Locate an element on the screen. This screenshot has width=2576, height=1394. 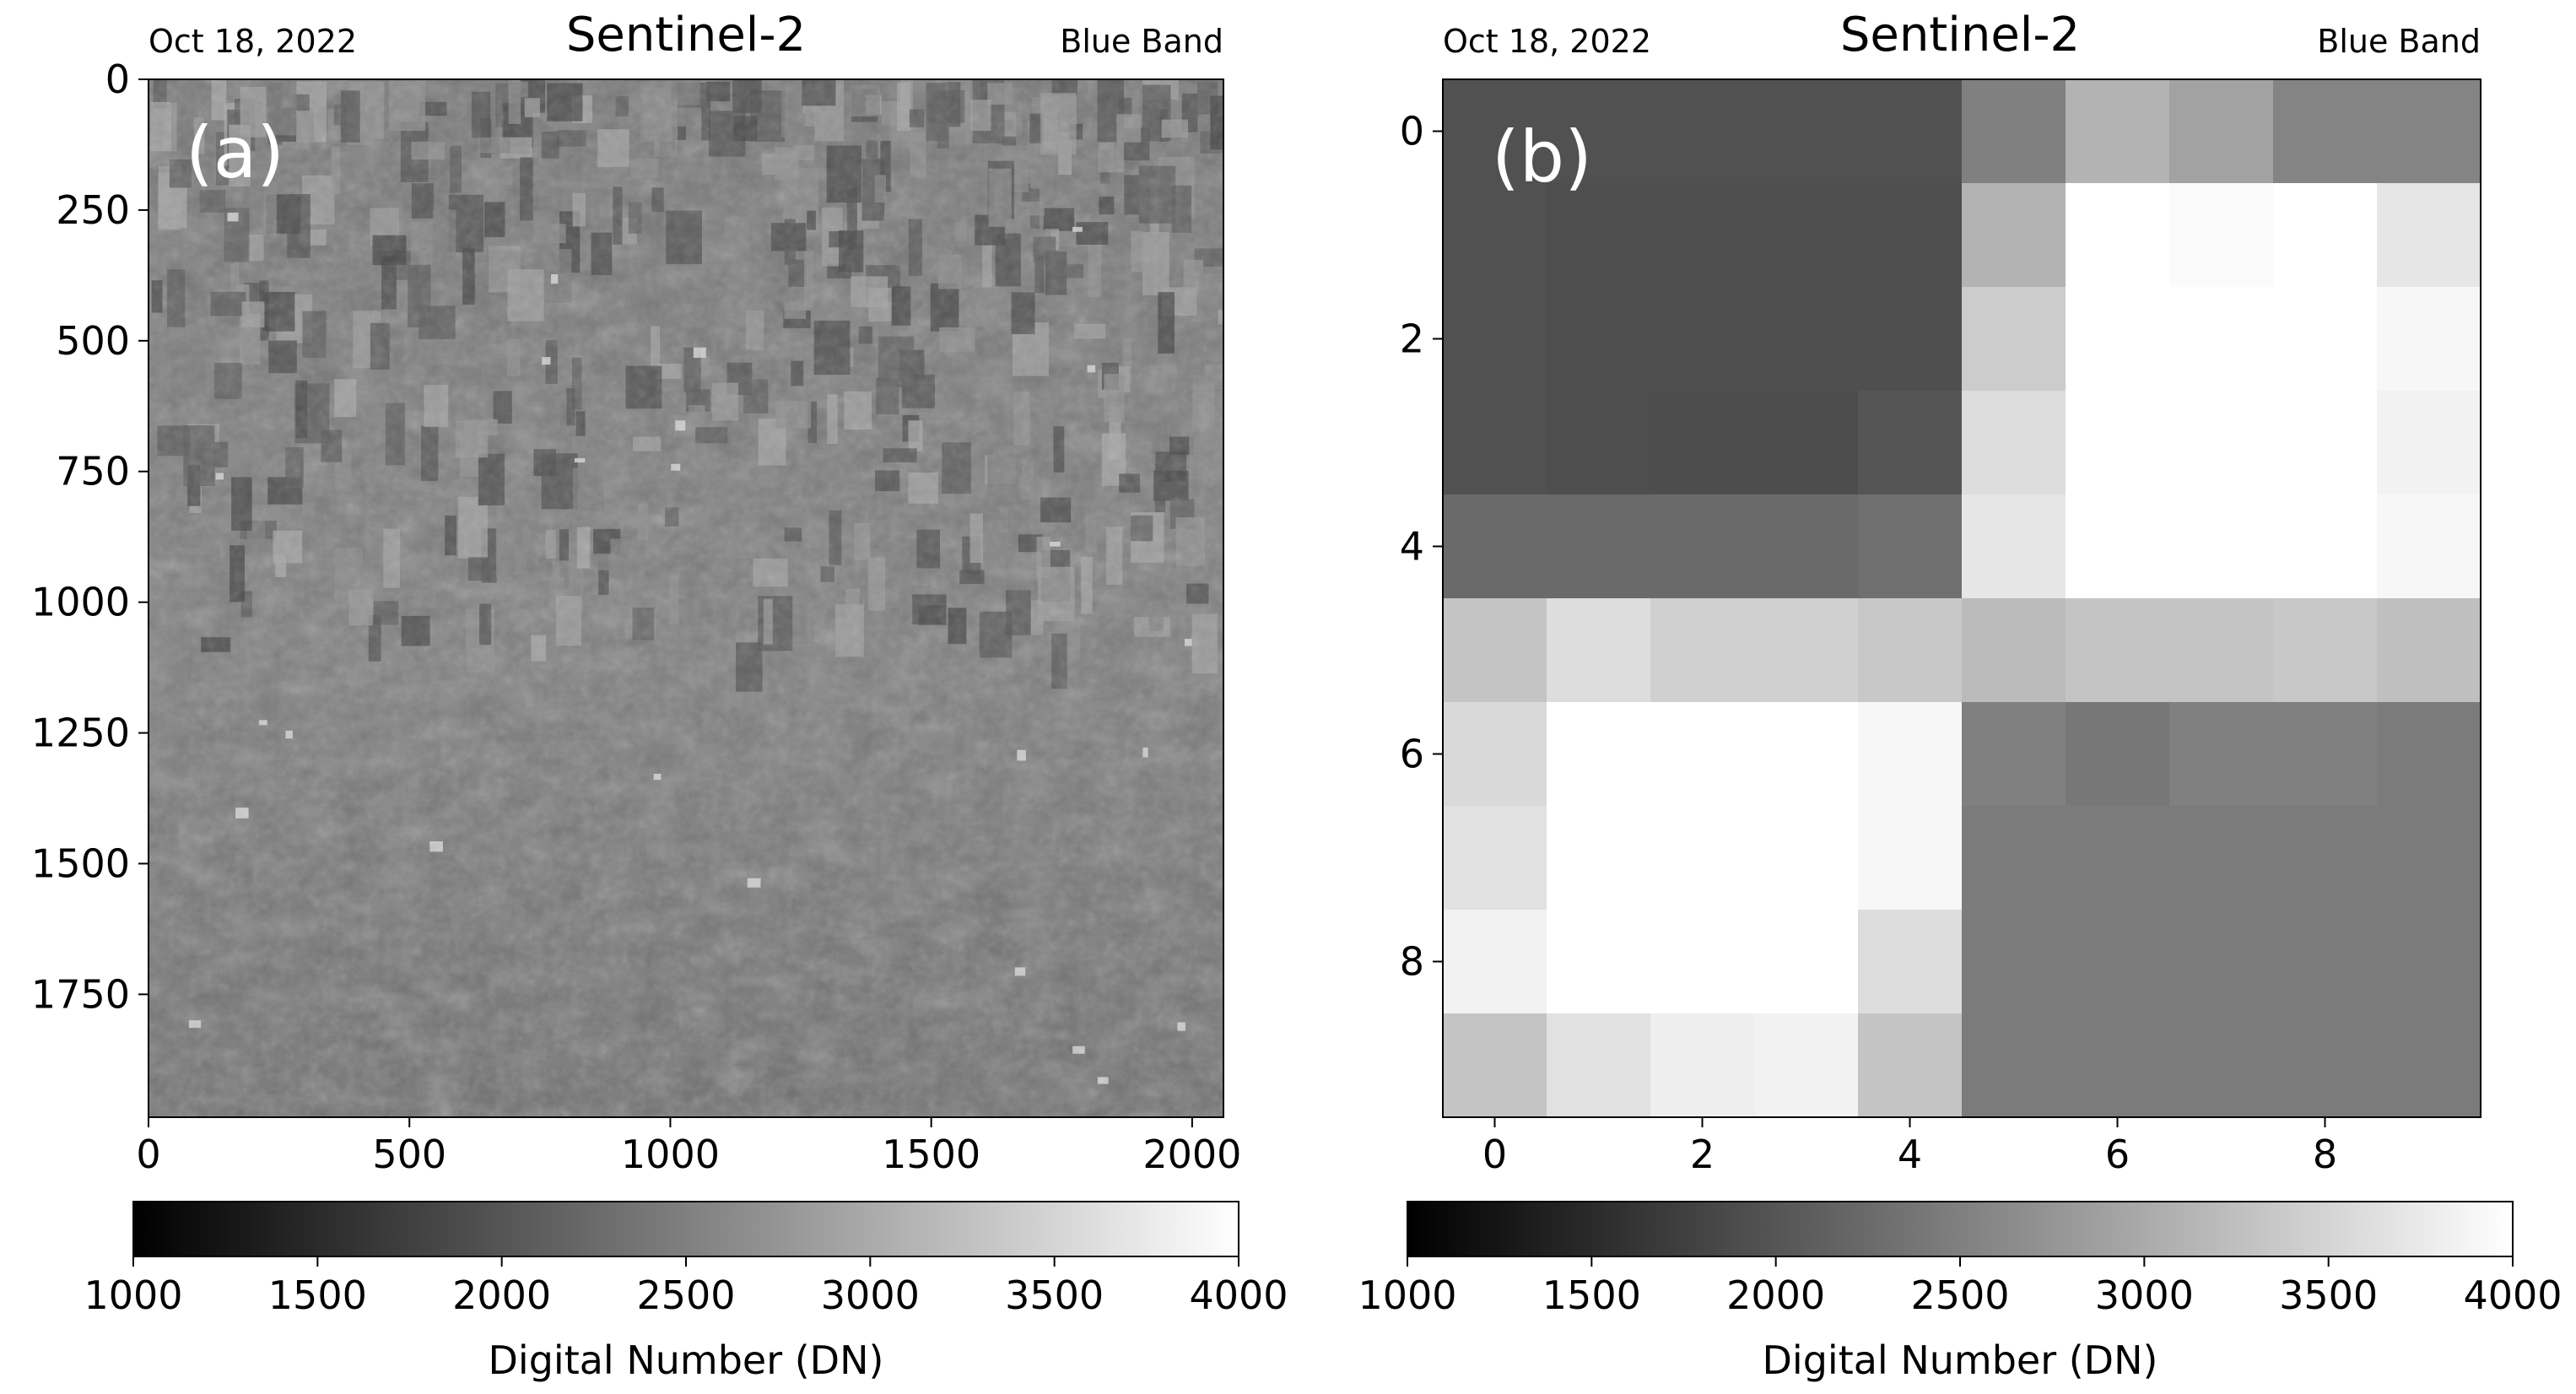
y-tick-label: 2 is located at coordinates (1412, 339).